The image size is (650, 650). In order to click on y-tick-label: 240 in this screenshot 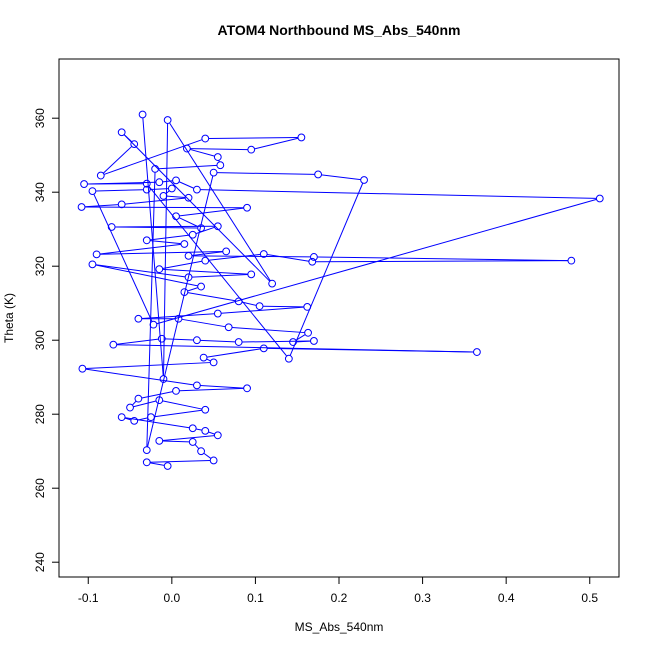, I will do `click(40, 562)`.